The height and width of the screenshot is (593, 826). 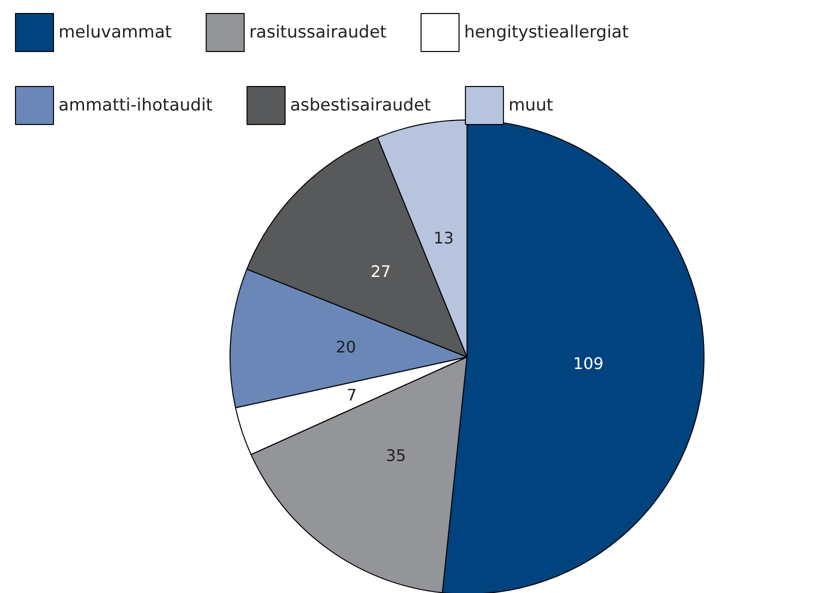 I want to click on data-label: 35, so click(x=396, y=456).